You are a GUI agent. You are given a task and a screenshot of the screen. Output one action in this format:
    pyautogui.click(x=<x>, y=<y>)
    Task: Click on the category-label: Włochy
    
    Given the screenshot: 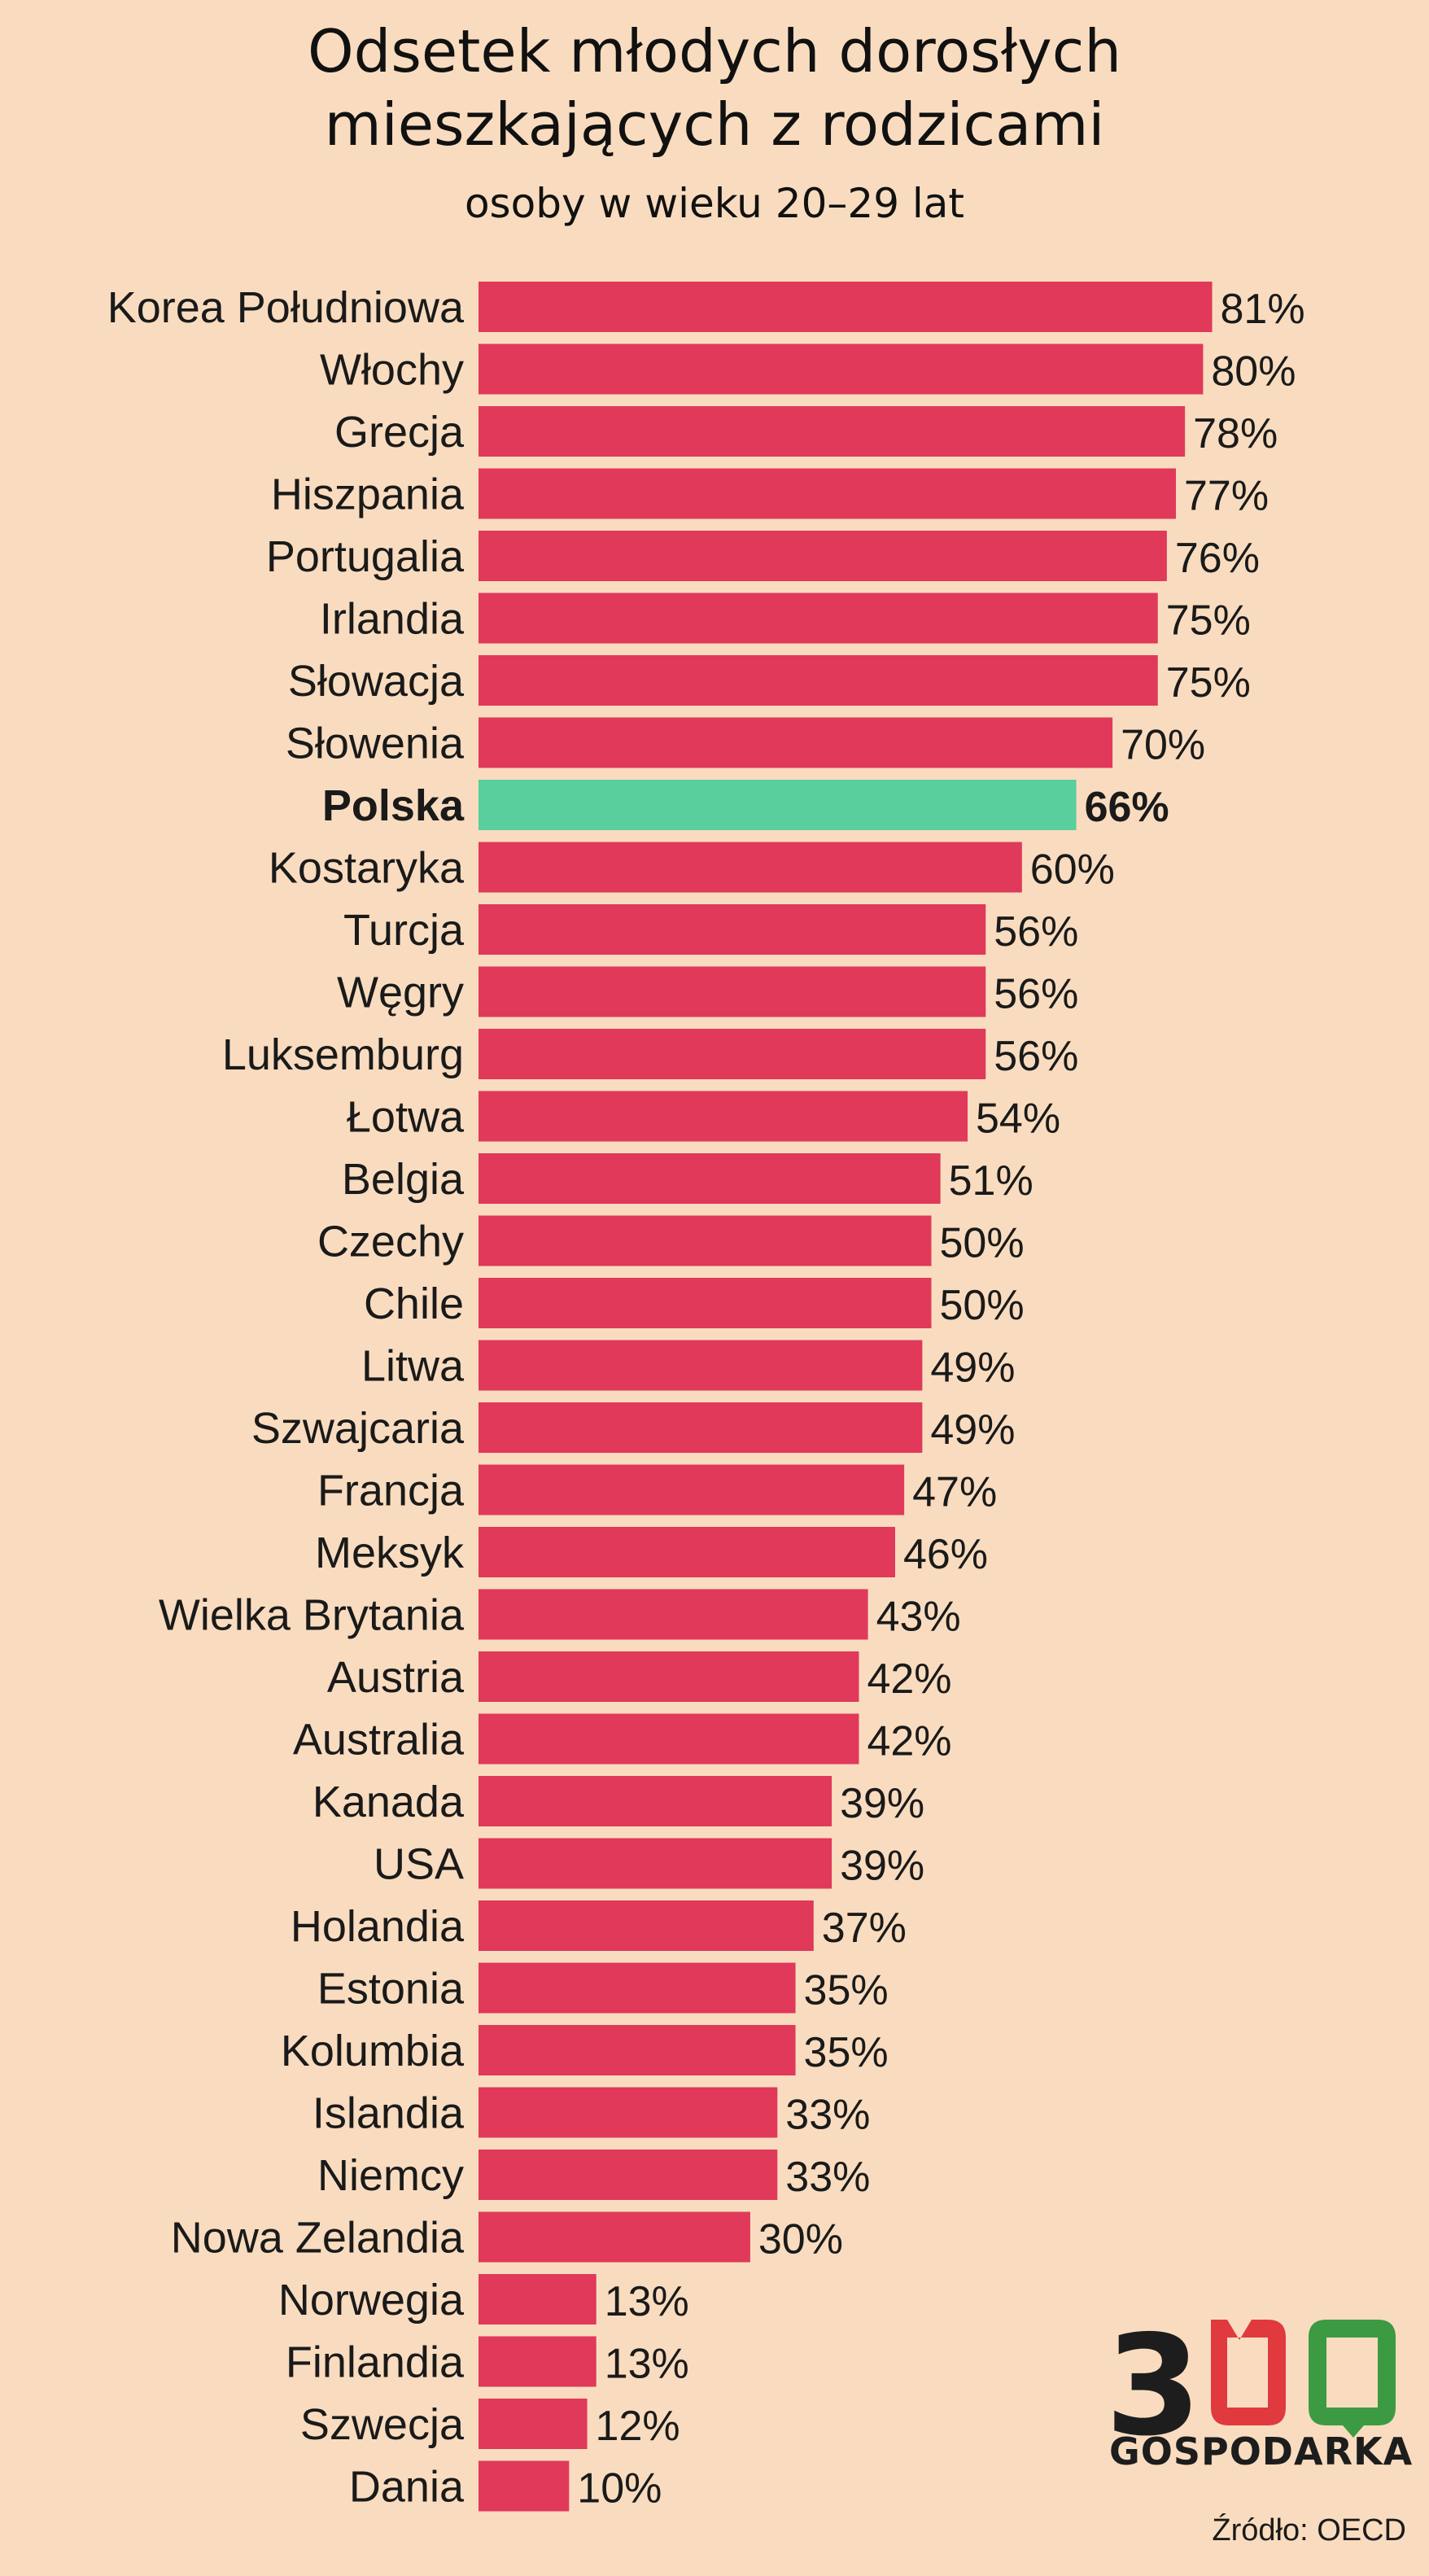 What is the action you would take?
    pyautogui.click(x=392, y=370)
    